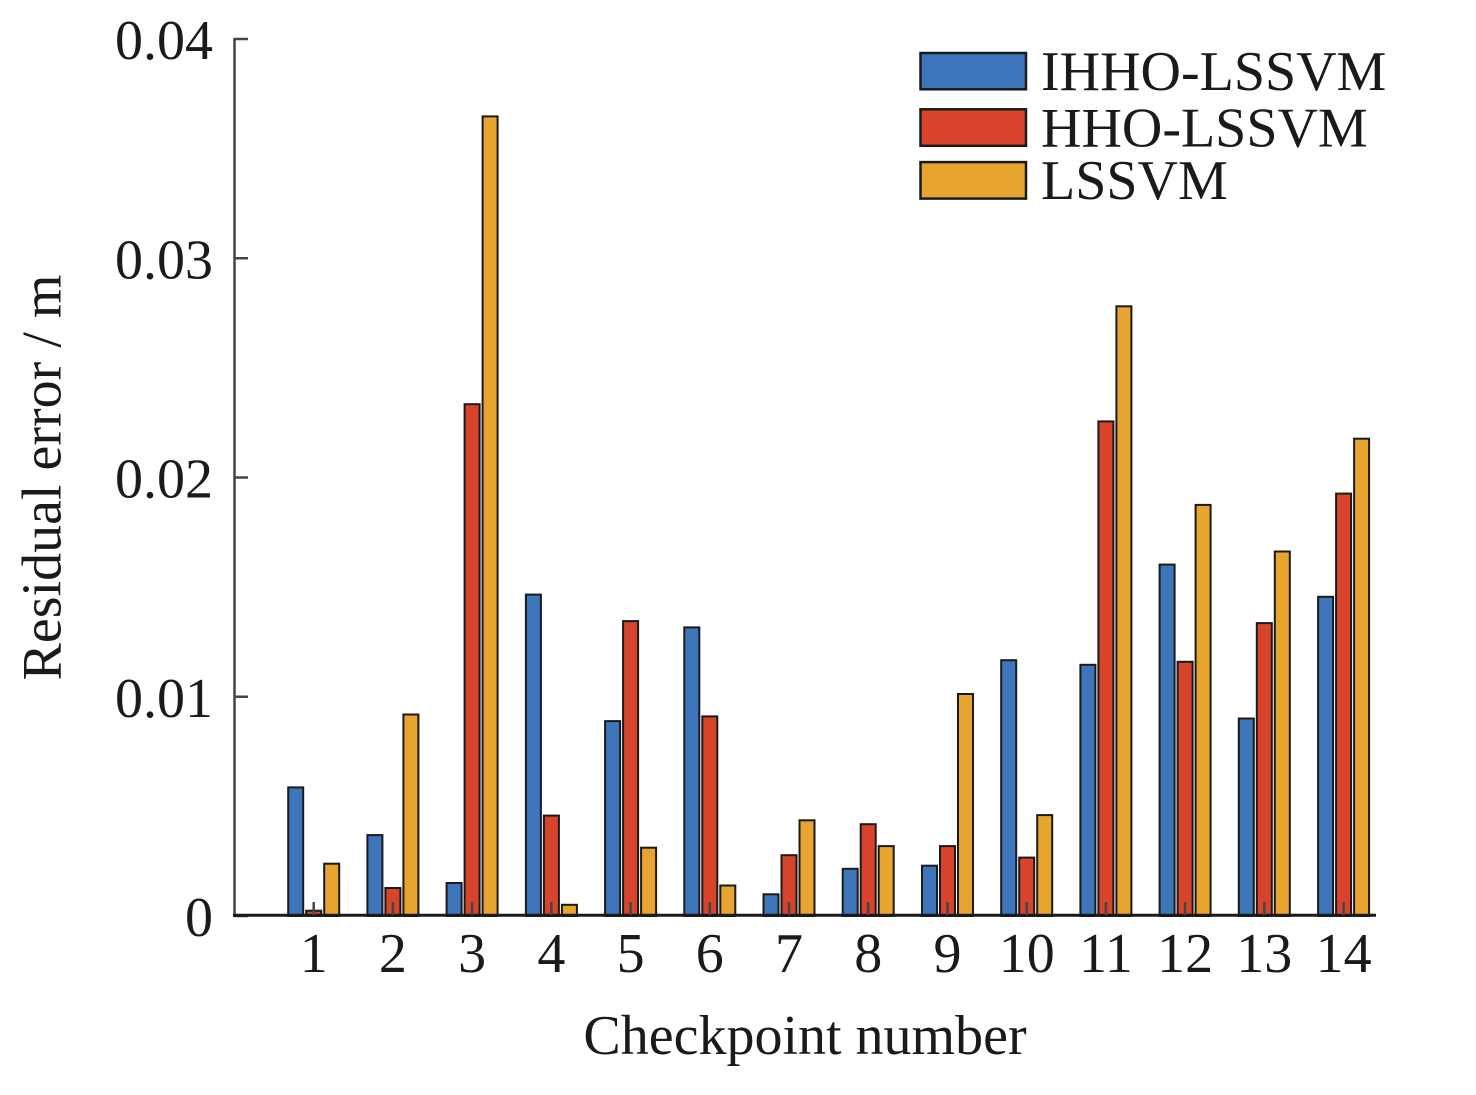  What do you see at coordinates (164, 41) in the screenshot?
I see `svg-text: 0.04` at bounding box center [164, 41].